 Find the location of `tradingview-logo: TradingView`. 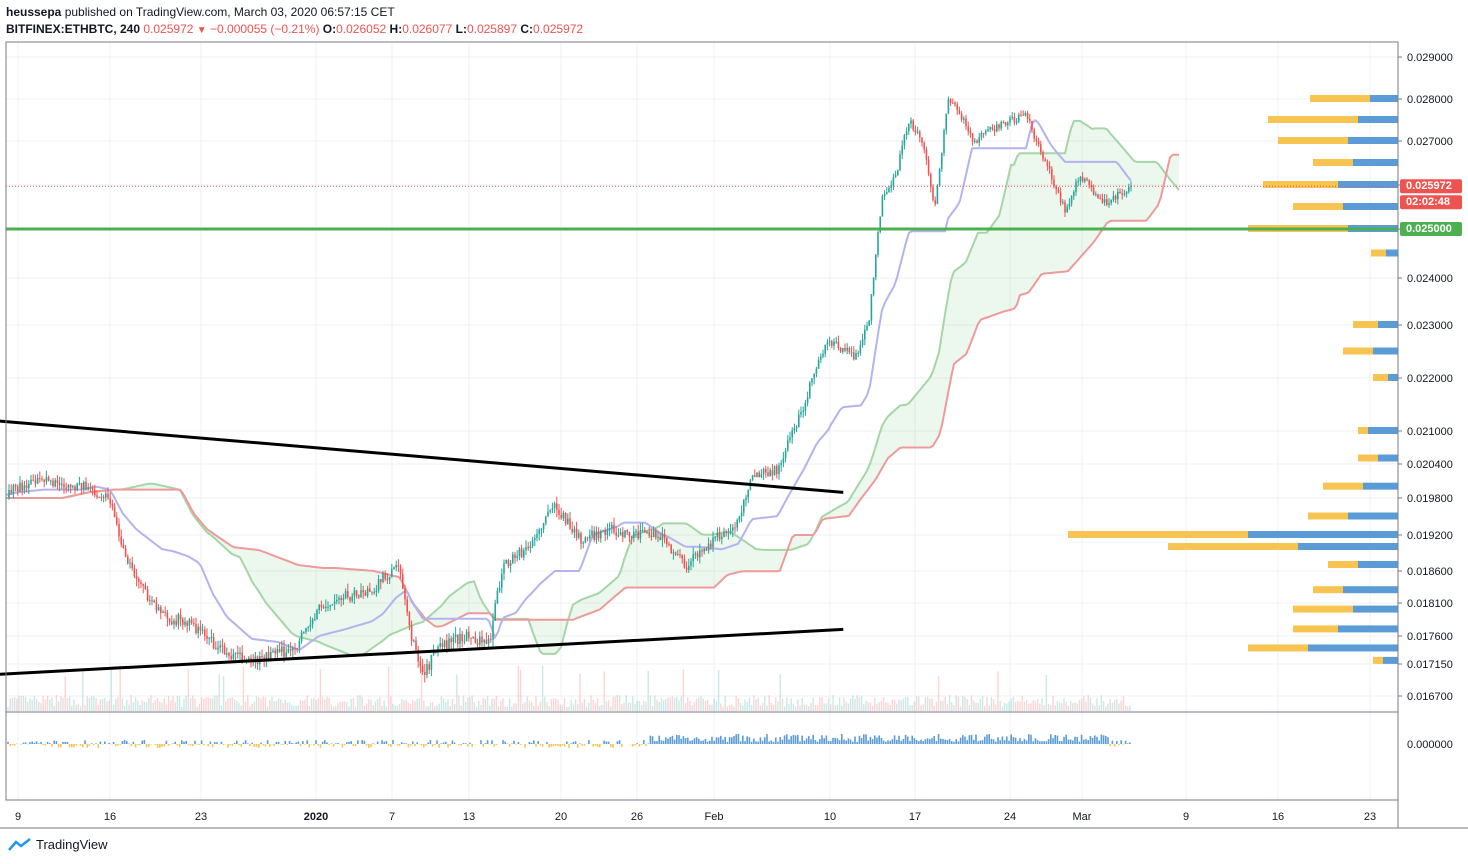

tradingview-logo: TradingView is located at coordinates (58, 844).